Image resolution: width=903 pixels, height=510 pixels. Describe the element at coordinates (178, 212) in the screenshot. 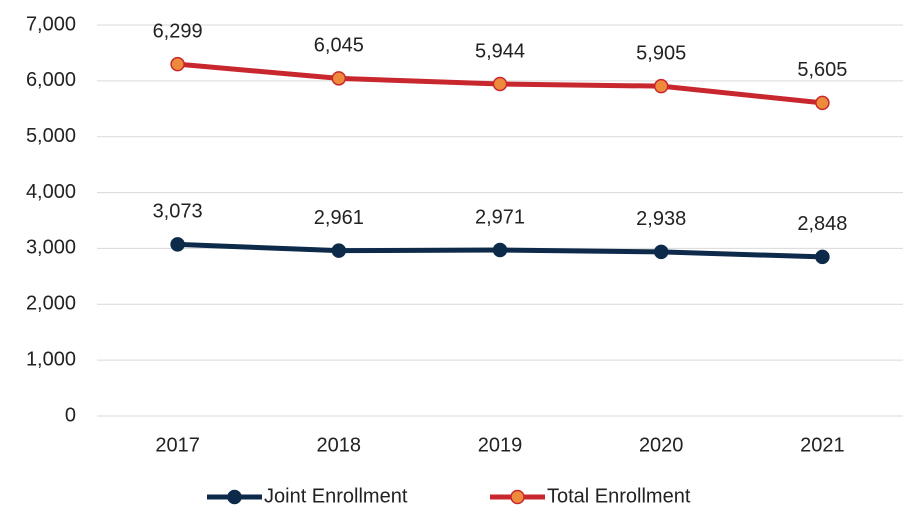

I see `data-label: 3,073` at that location.